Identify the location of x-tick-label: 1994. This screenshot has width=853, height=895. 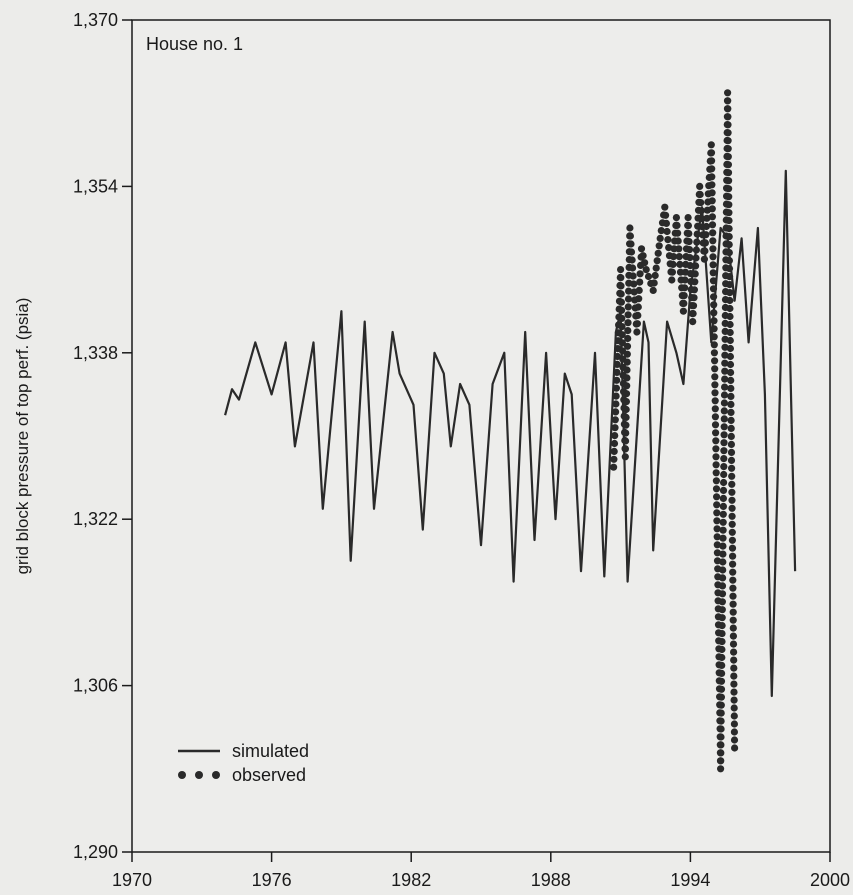
(690, 880).